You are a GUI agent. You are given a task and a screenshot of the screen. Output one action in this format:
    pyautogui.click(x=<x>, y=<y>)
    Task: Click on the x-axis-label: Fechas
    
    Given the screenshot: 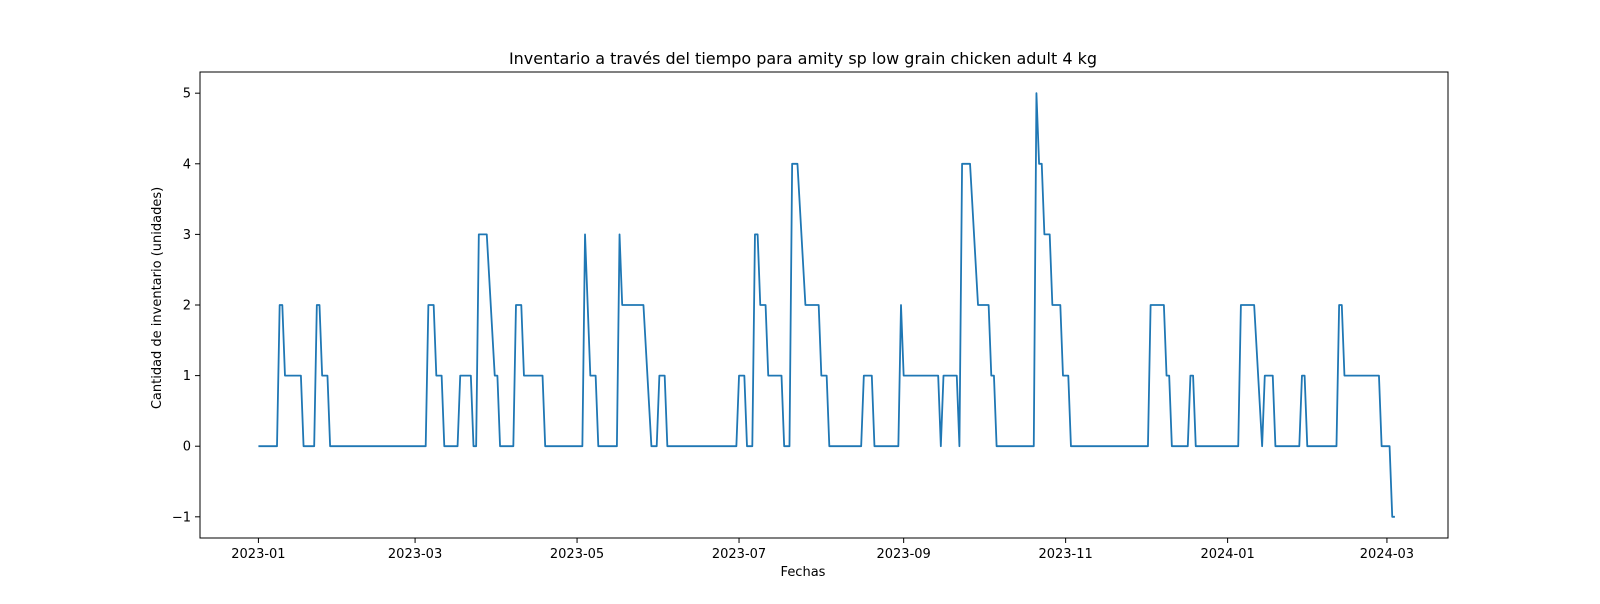 What is the action you would take?
    pyautogui.click(x=803, y=572)
    